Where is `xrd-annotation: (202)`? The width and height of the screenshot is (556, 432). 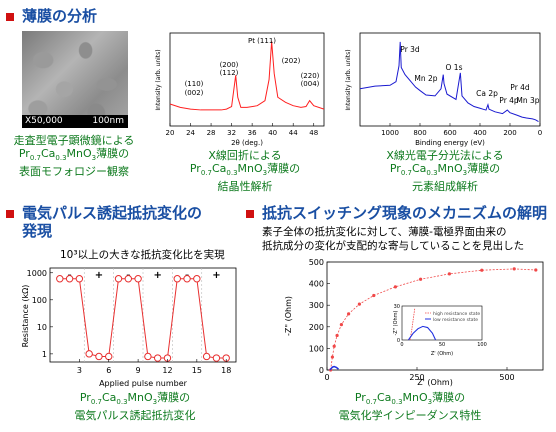
xrd-annotation: (202) is located at coordinates (291, 61).